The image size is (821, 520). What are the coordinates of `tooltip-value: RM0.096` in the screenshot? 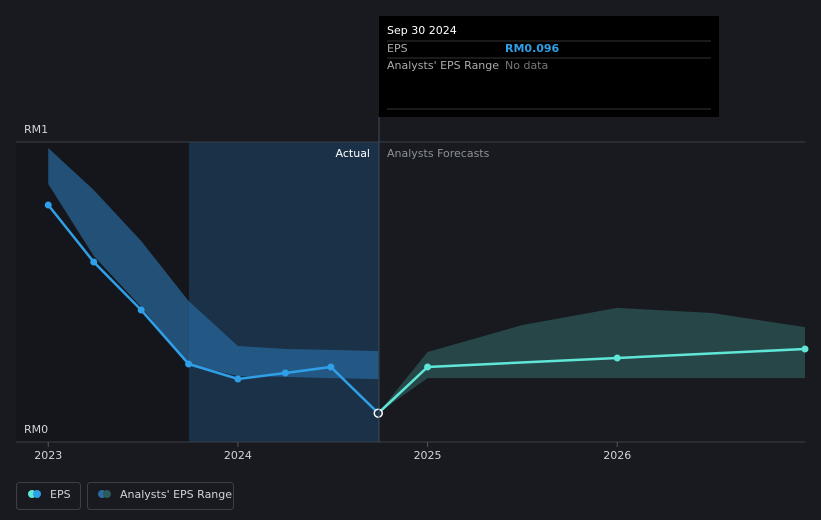 It's located at (532, 48).